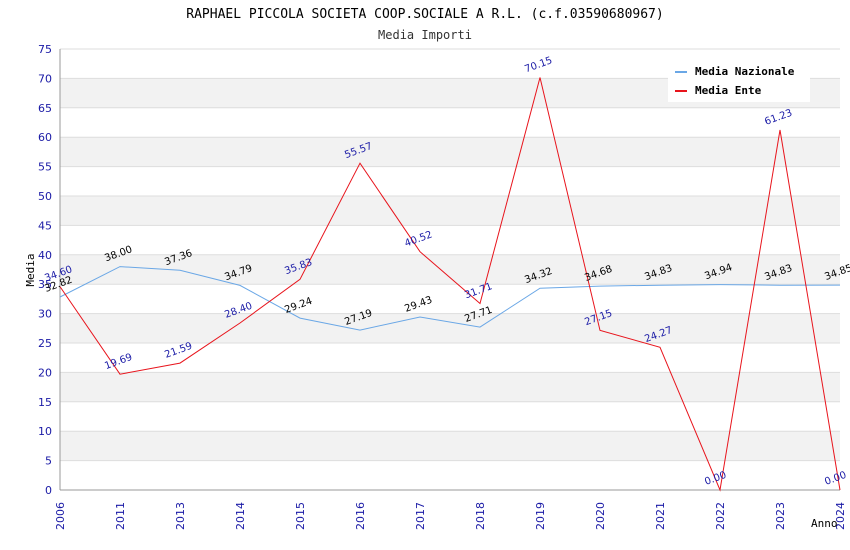 This screenshot has height=550, width=850. I want to click on x-tick-label: 2020, so click(600, 516).